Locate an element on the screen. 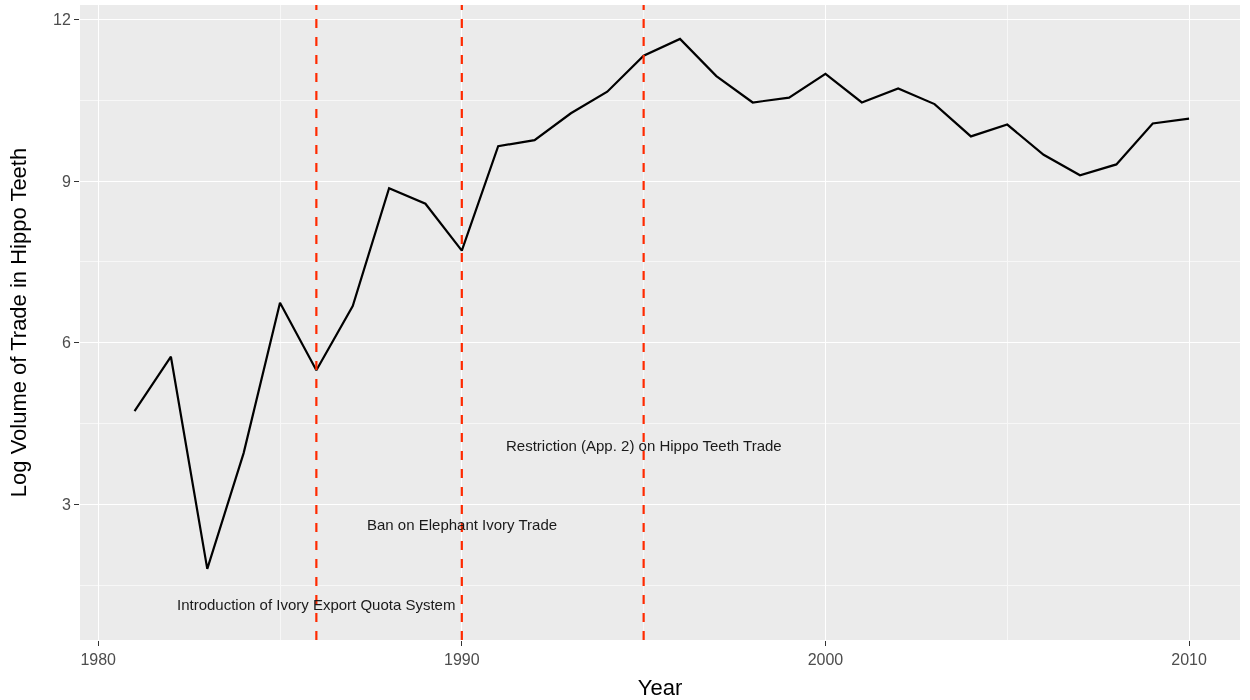 This screenshot has height=700, width=1250. ref-line-label: Restriction (App. 2) on Hippo Teeth Trade is located at coordinates (644, 445).